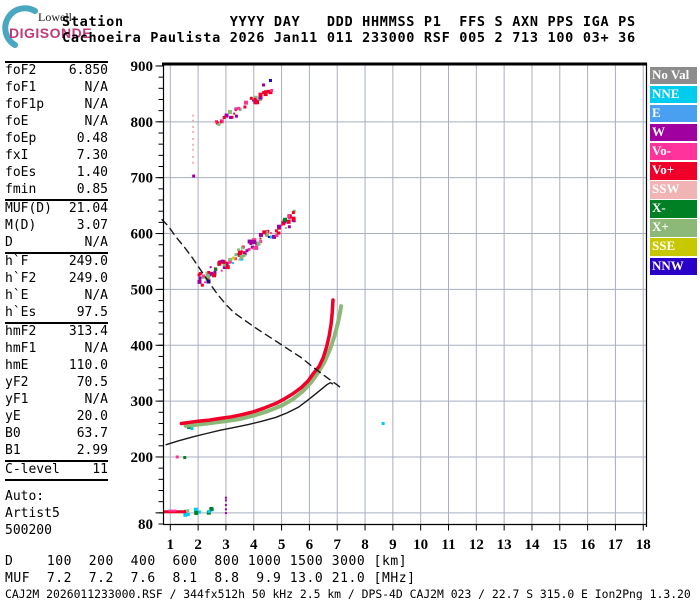  Describe the element at coordinates (92, 450) in the screenshot. I see `param-value: 2.99` at that location.